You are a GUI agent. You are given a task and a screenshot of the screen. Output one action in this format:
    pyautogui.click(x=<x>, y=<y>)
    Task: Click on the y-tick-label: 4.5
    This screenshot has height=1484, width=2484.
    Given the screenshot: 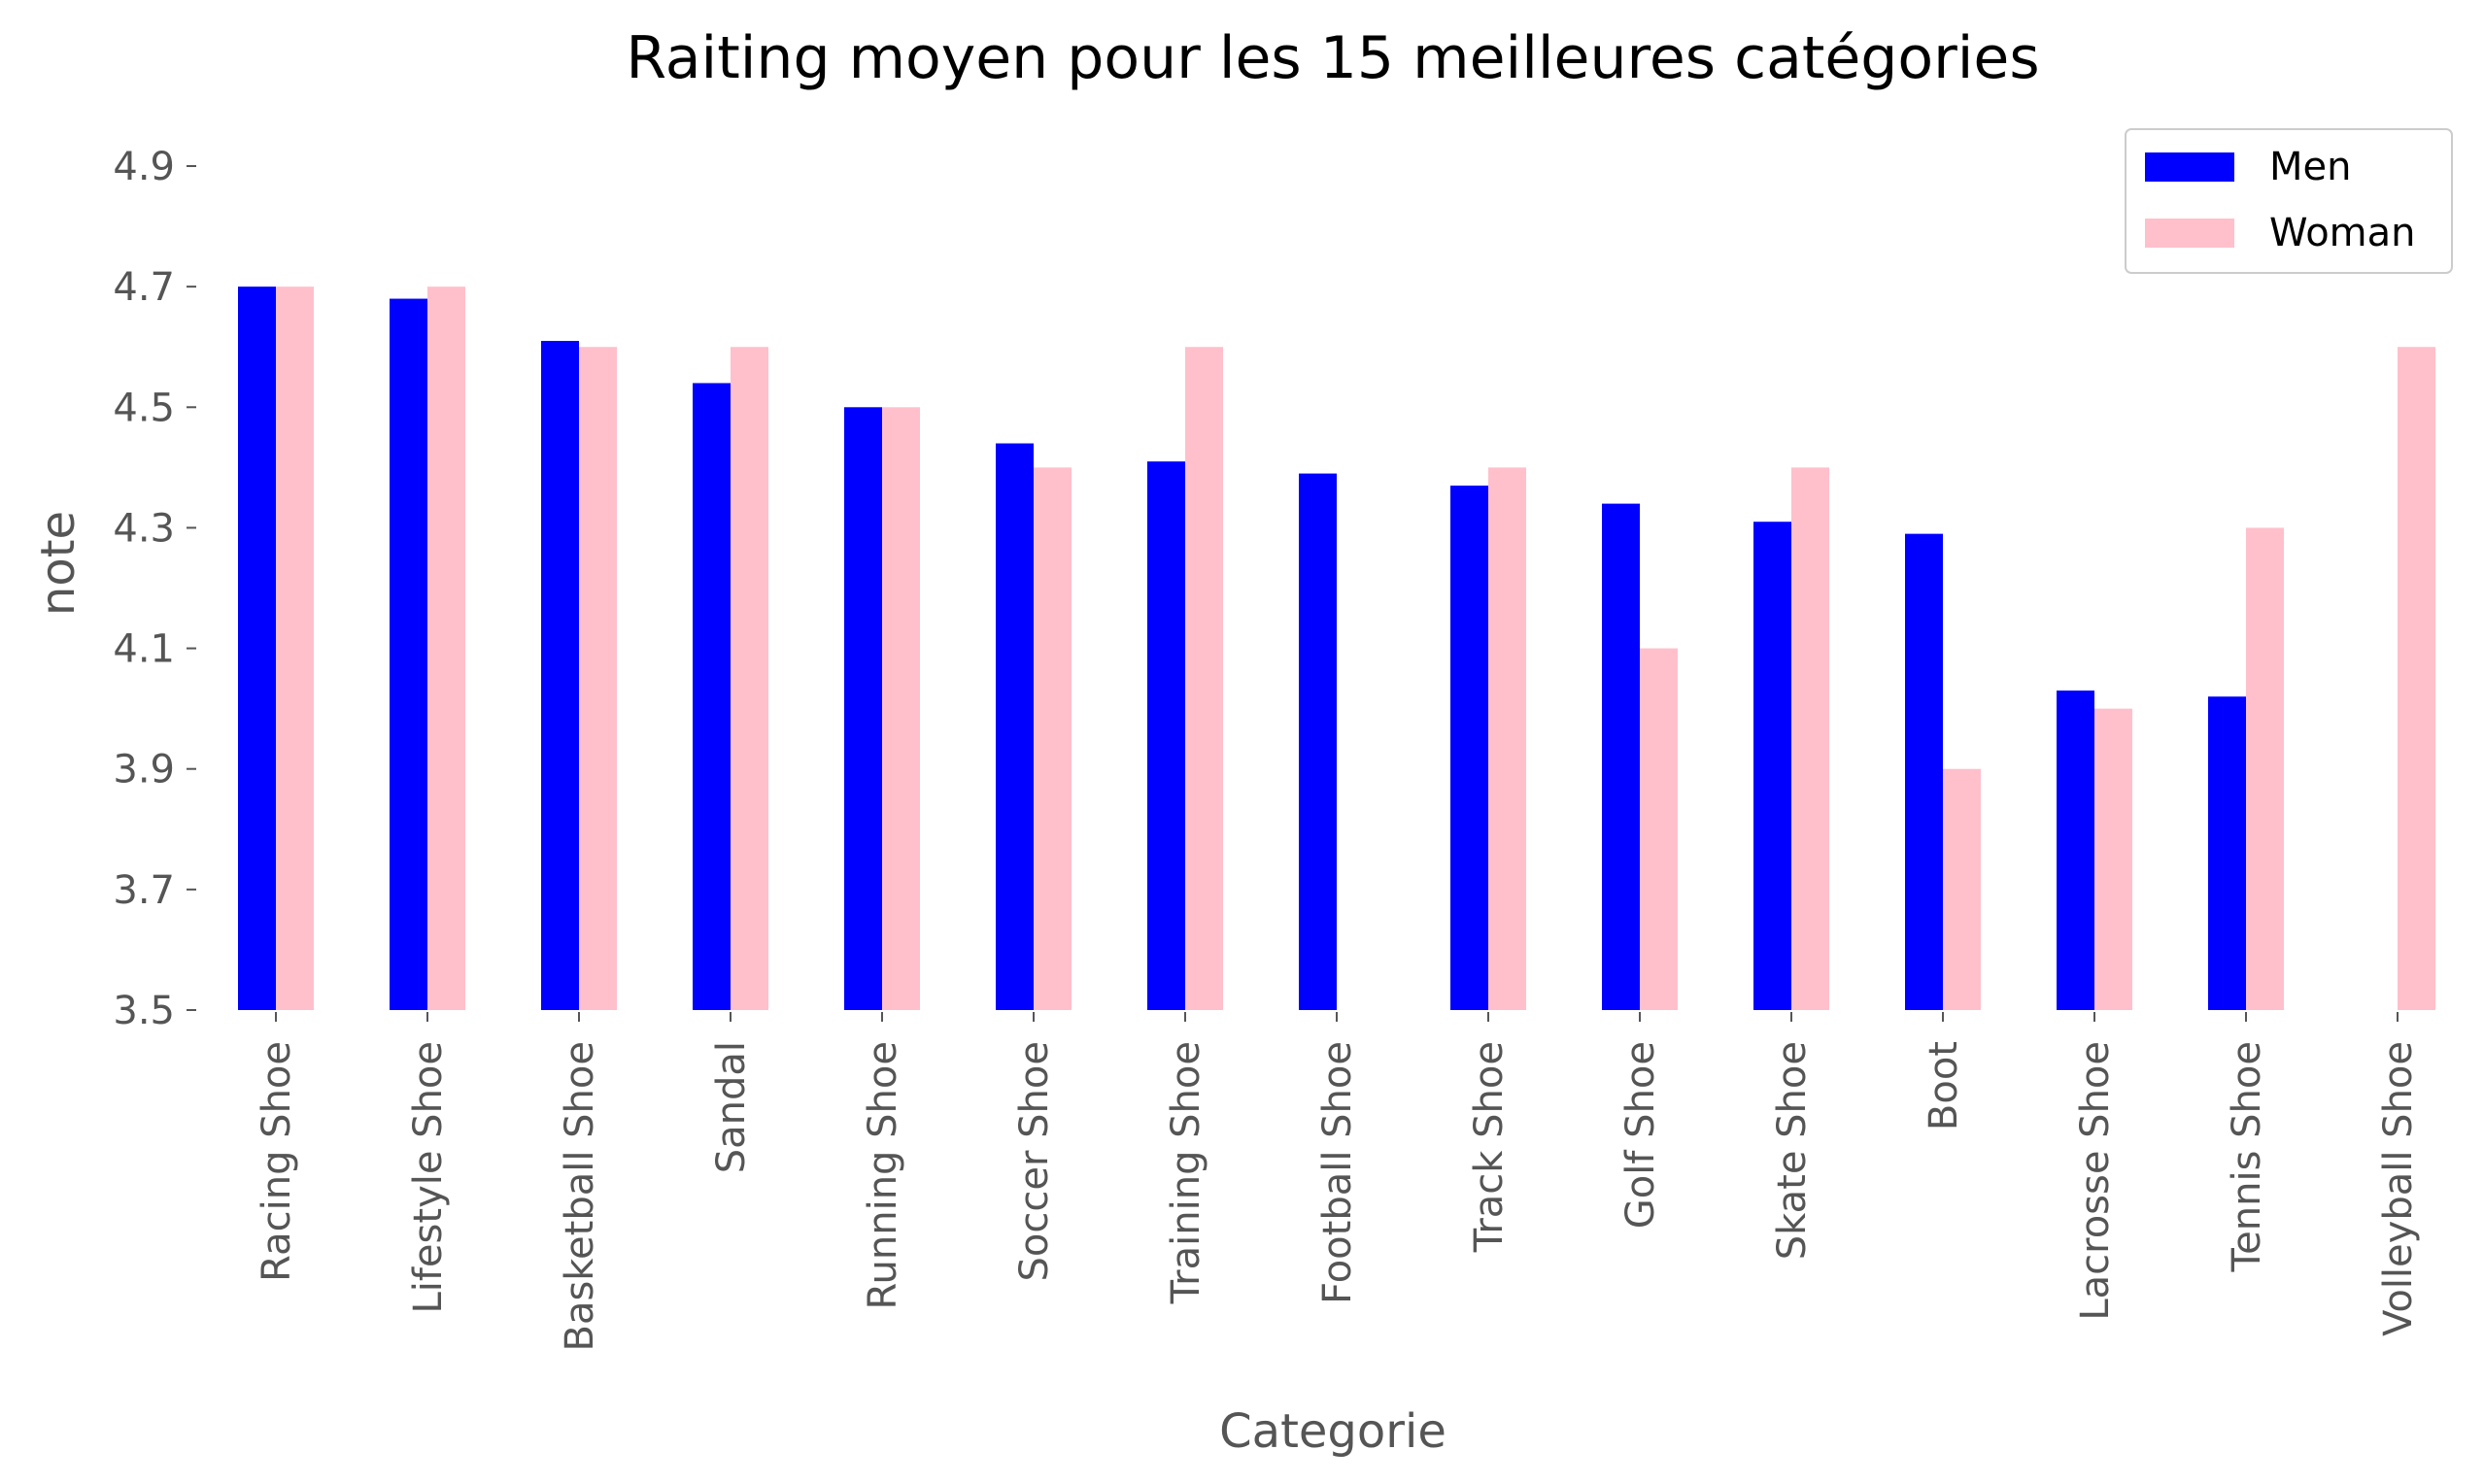 What is the action you would take?
    pyautogui.click(x=144, y=408)
    